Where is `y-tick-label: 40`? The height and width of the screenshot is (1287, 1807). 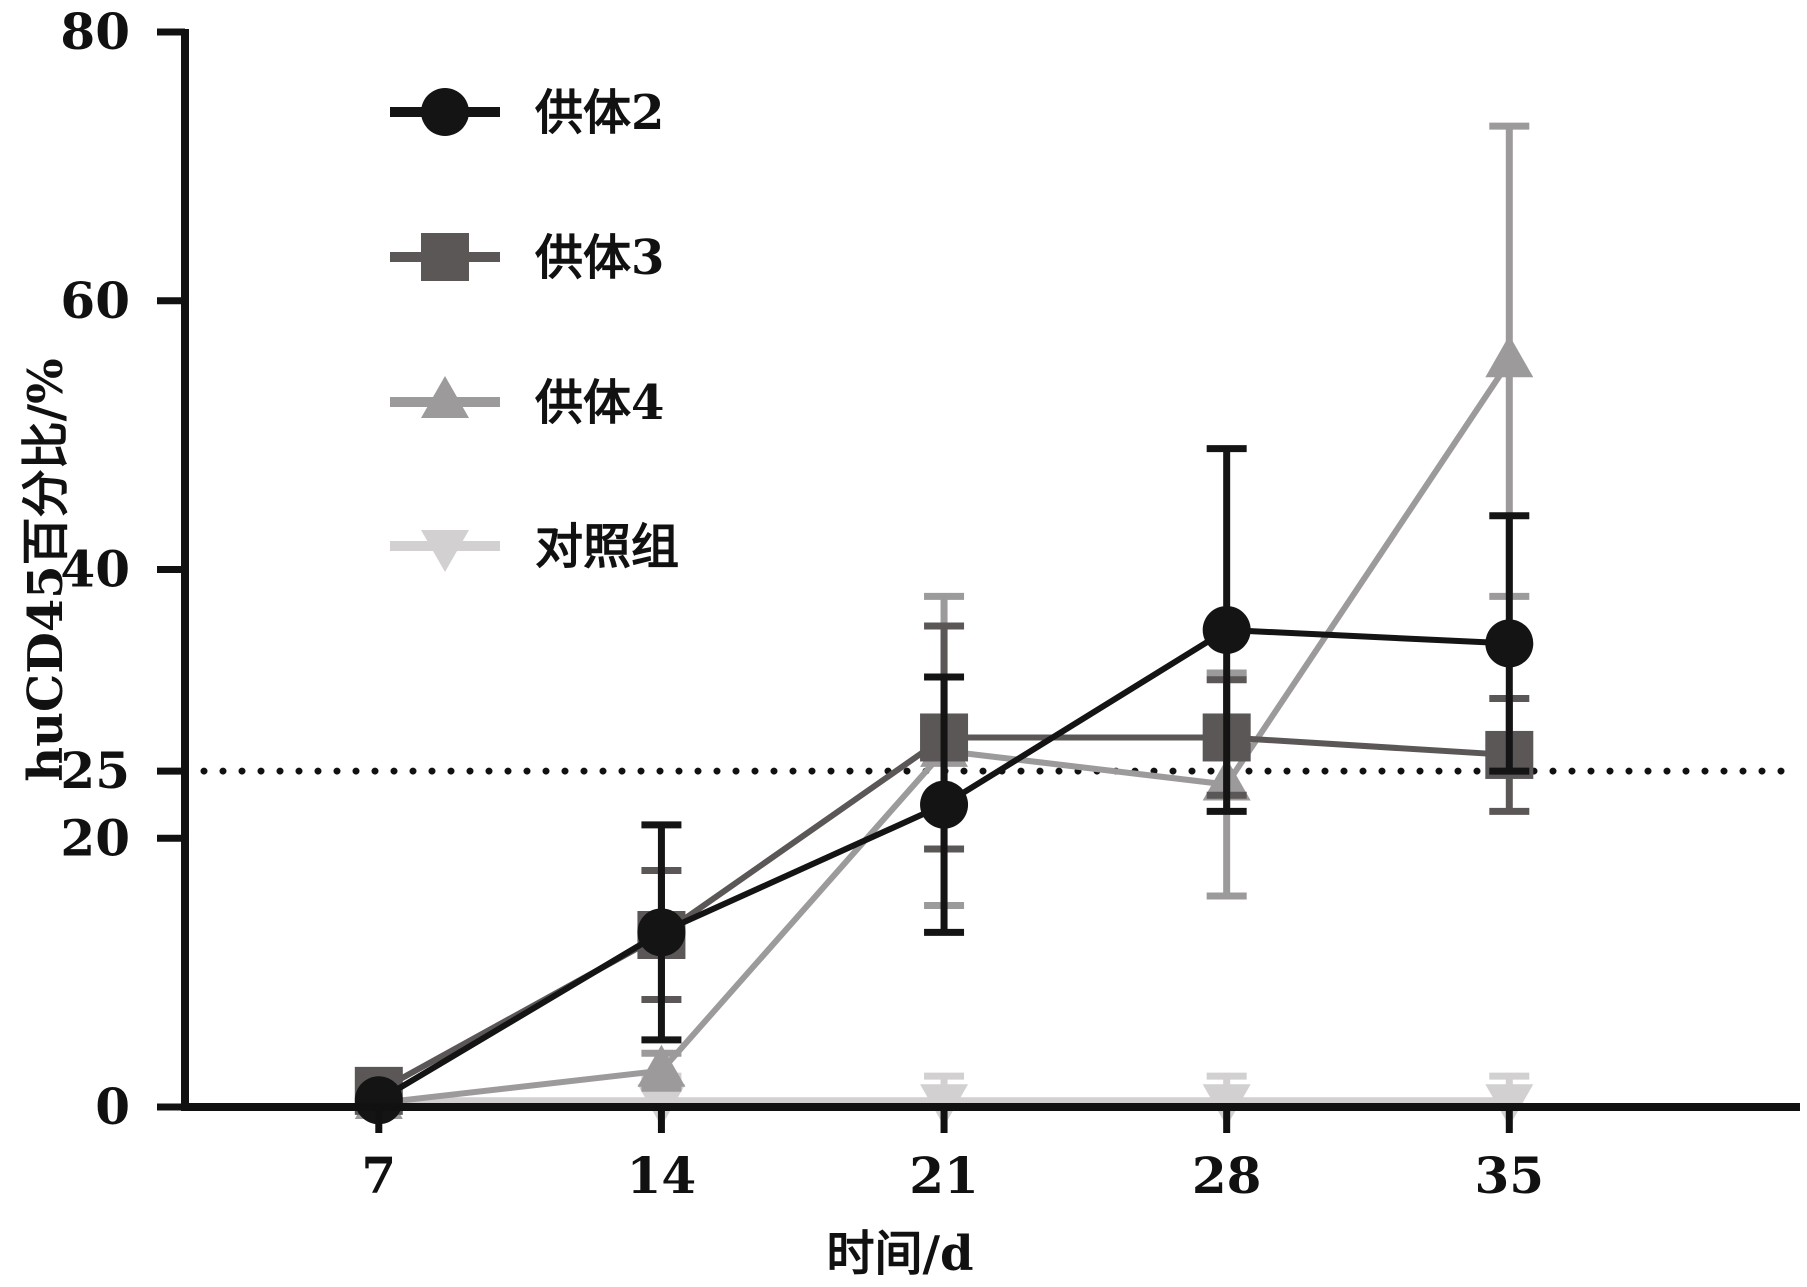
y-tick-label: 40 is located at coordinates (95, 569).